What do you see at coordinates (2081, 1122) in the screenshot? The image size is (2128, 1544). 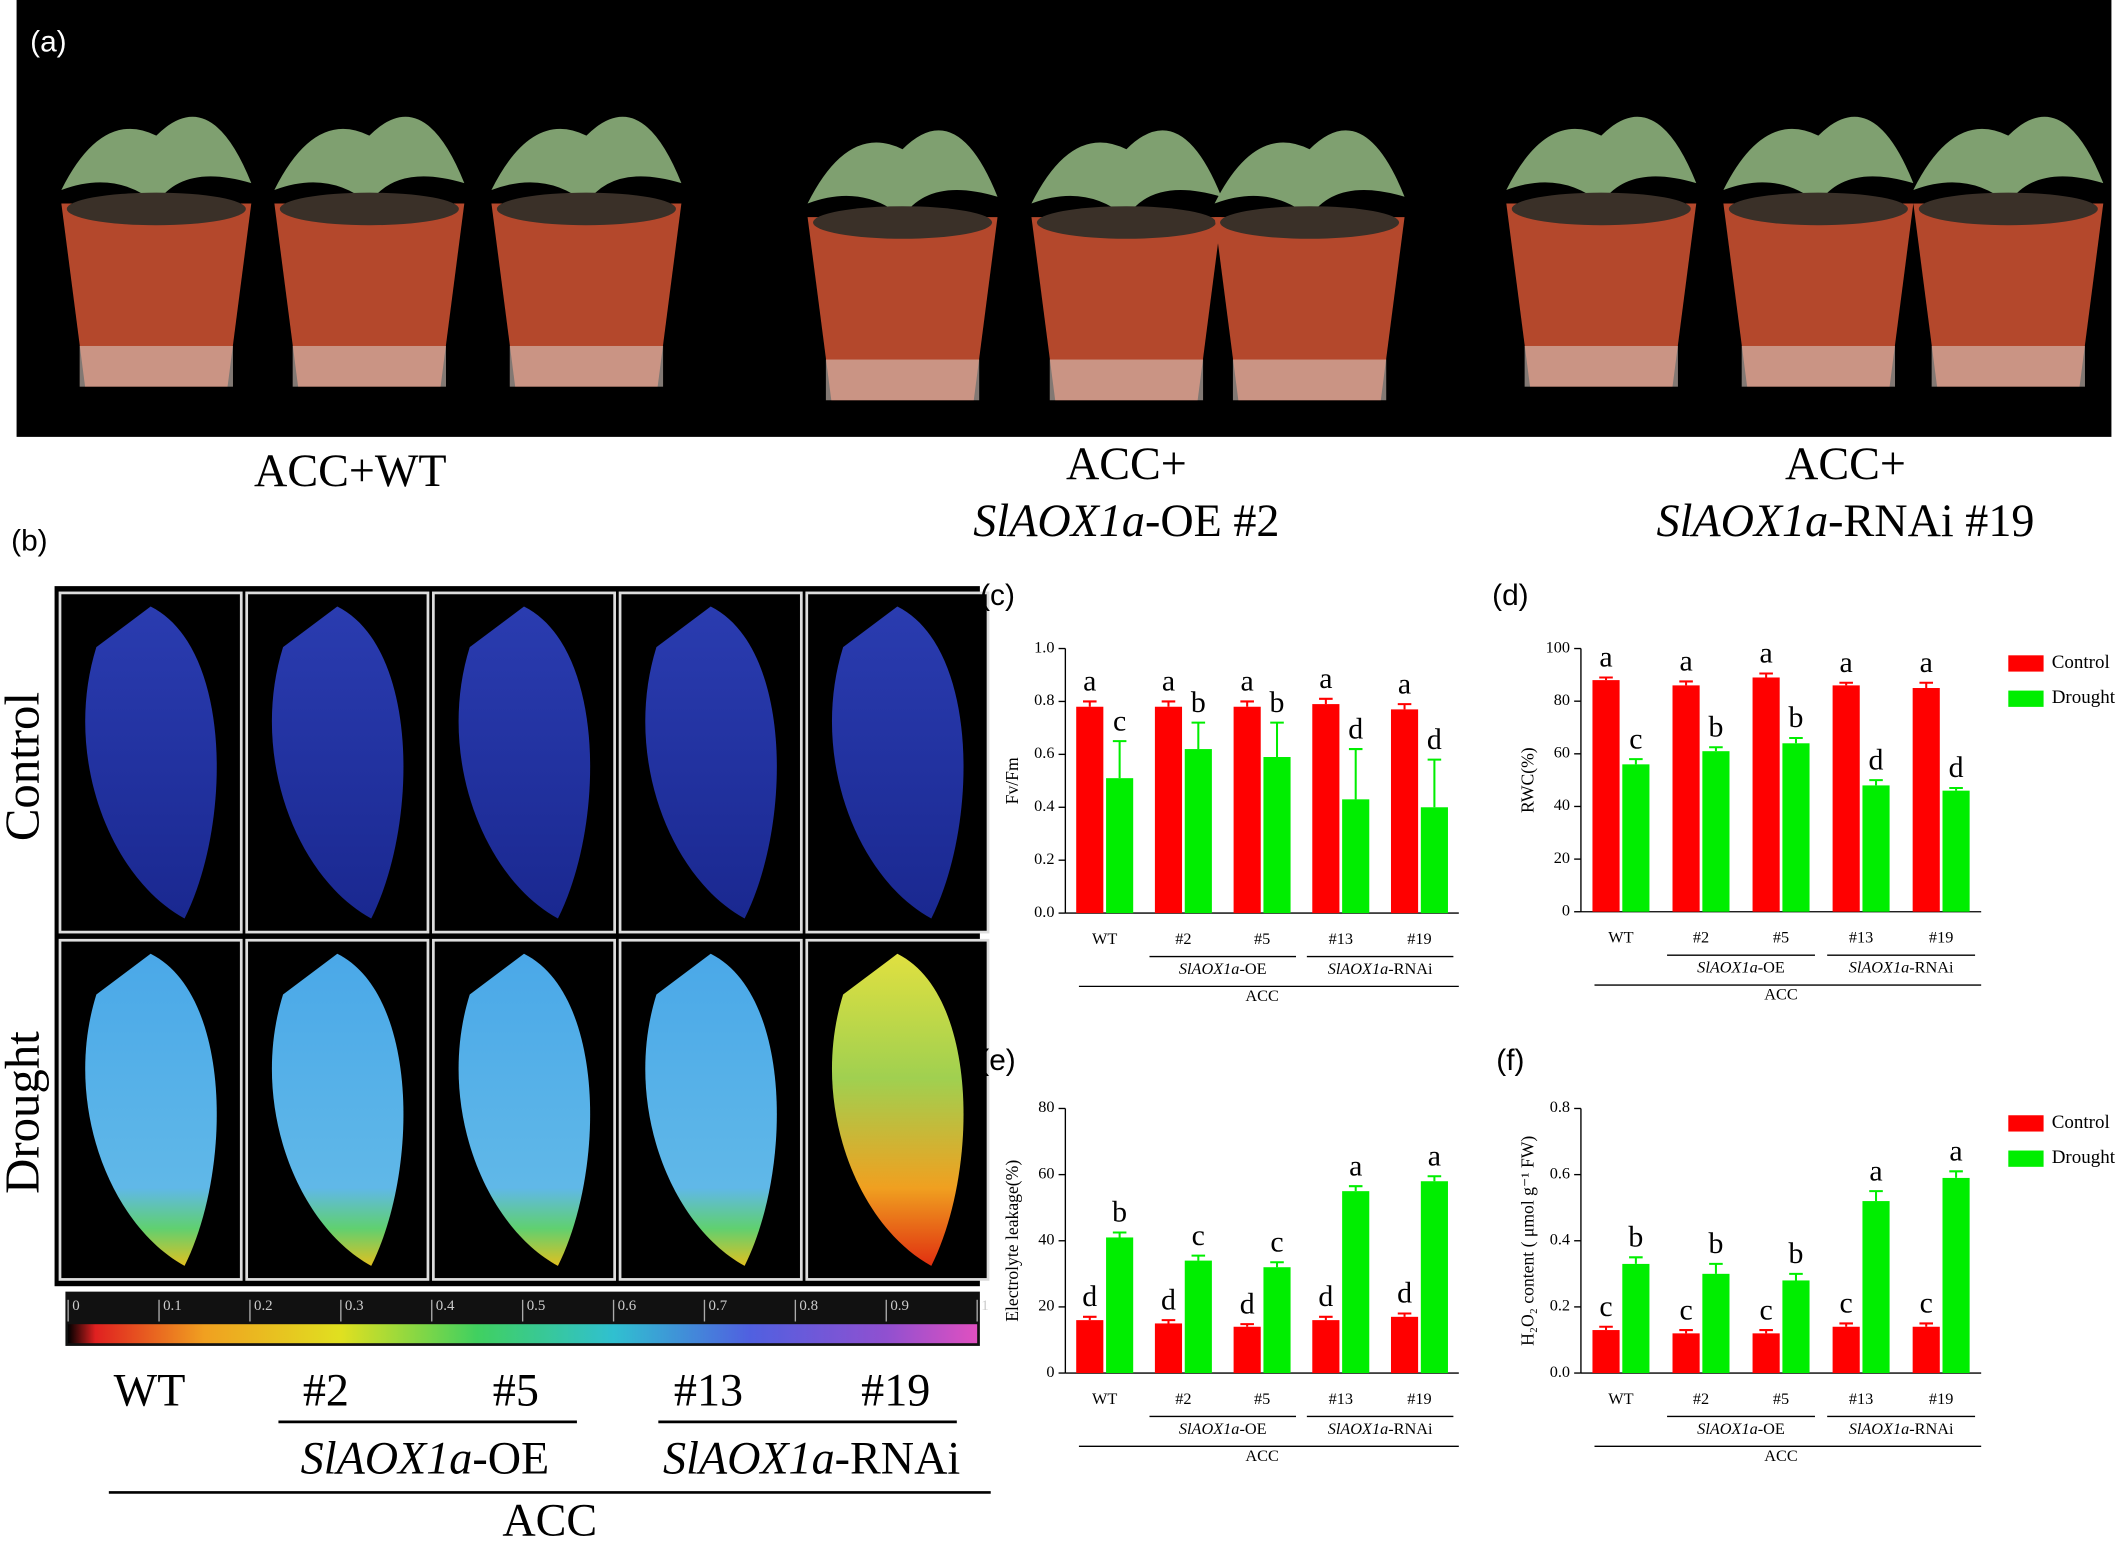 I see `legend-label: Control` at bounding box center [2081, 1122].